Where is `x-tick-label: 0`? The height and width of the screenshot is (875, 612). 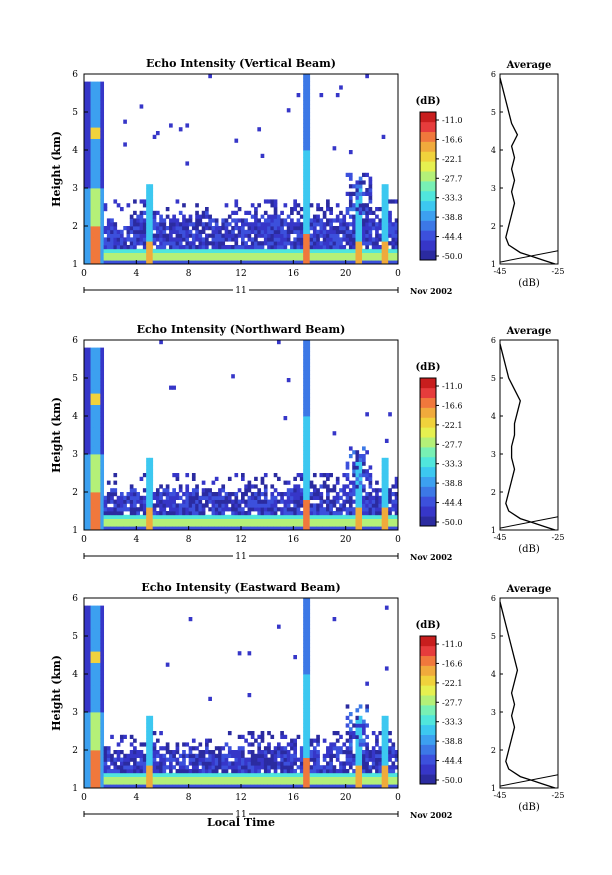
x-tick-label: 0 is located at coordinates (84, 274).